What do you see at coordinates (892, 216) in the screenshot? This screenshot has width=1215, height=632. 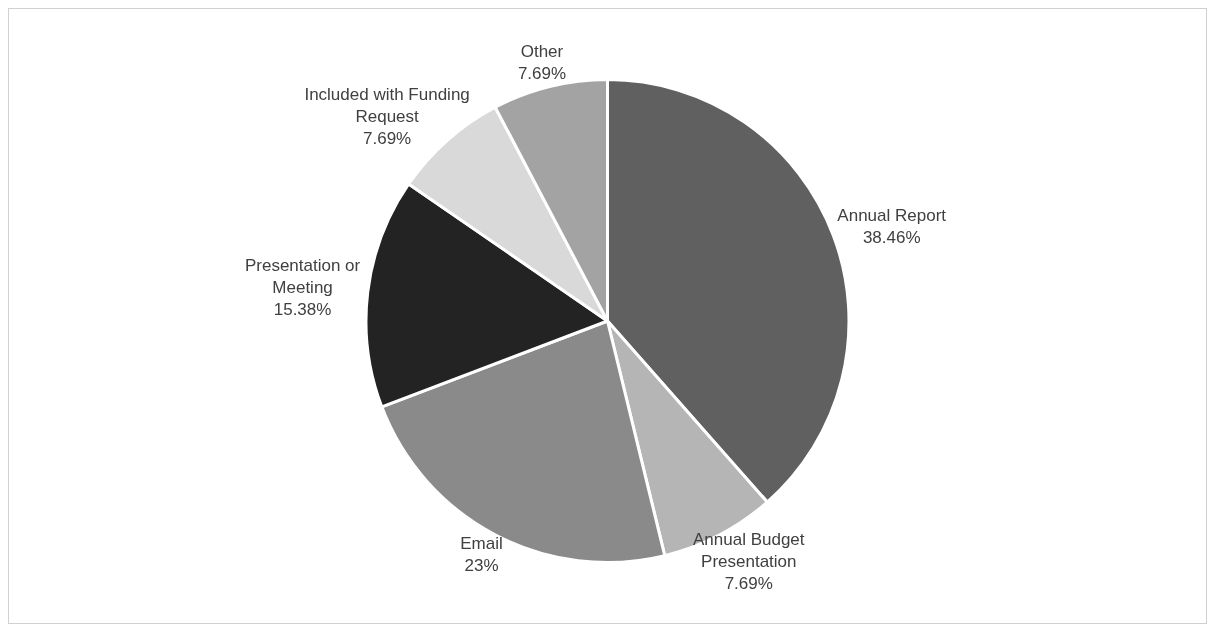 I see `slice-label: Annual Report` at bounding box center [892, 216].